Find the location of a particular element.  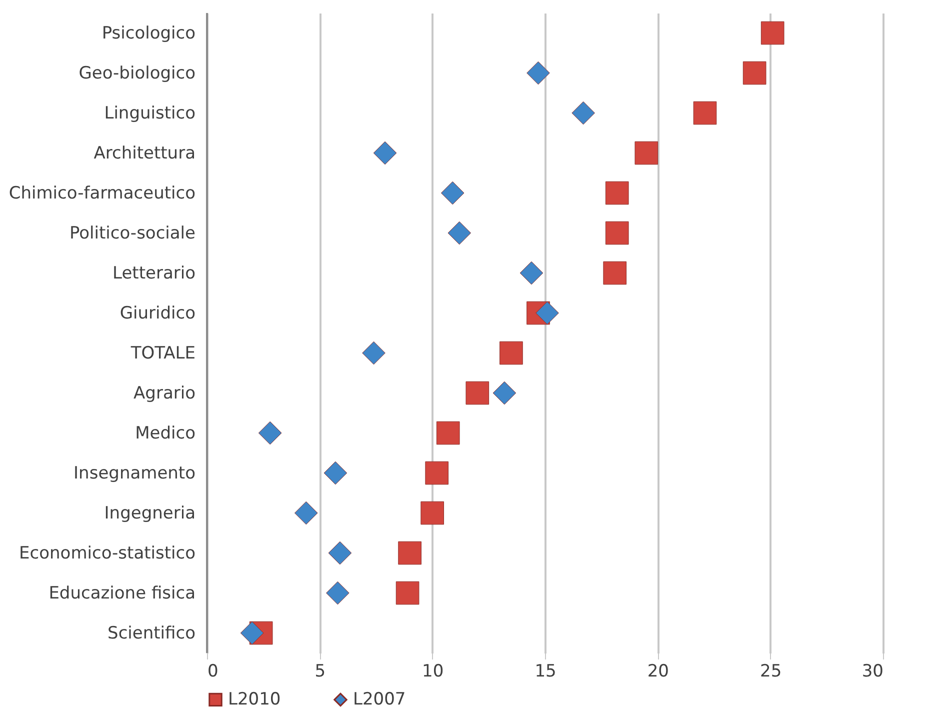

x-tick-label: 30 is located at coordinates (873, 672).